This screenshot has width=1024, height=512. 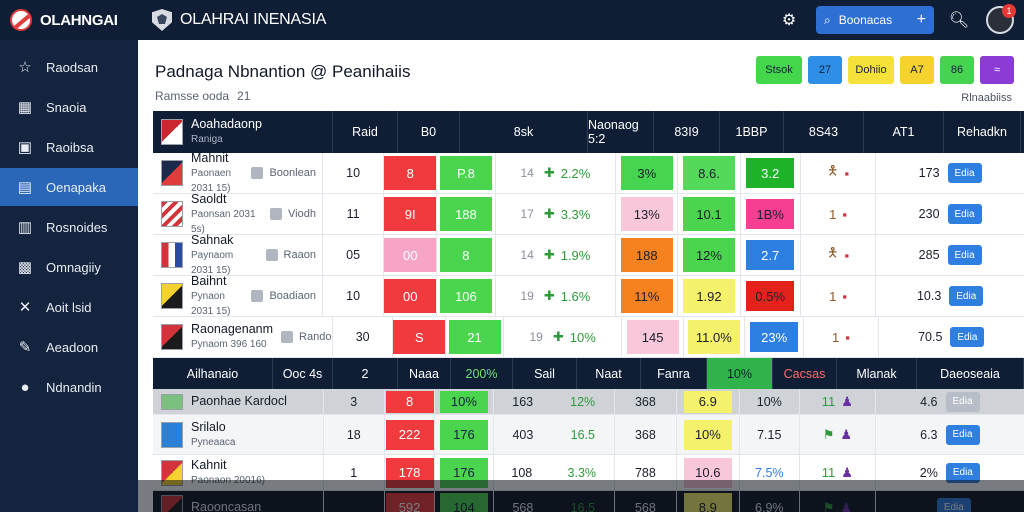 I want to click on header-cell: Rehadkn, so click(x=982, y=132).